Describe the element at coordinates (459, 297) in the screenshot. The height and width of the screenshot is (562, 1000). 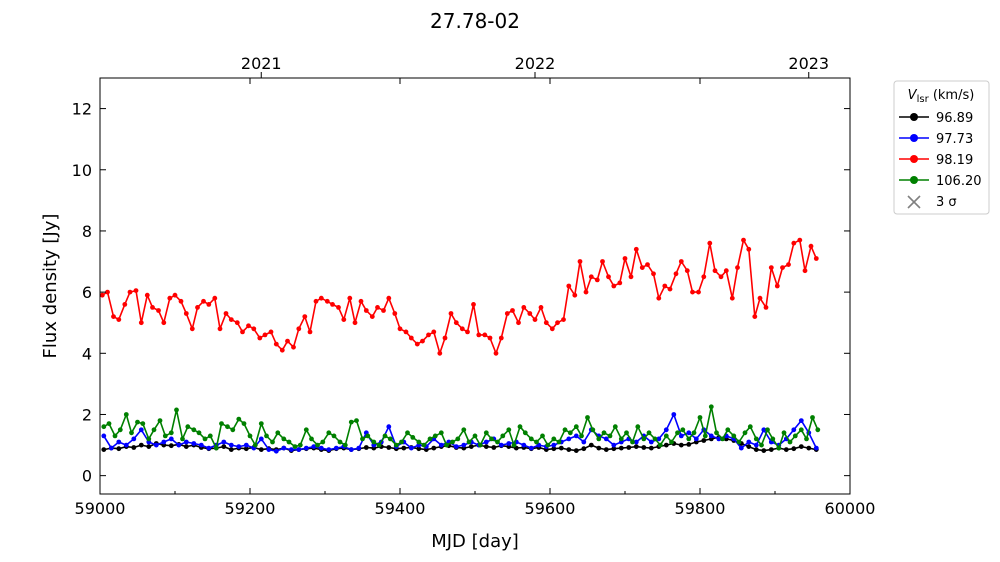
I see `series-line` at that location.